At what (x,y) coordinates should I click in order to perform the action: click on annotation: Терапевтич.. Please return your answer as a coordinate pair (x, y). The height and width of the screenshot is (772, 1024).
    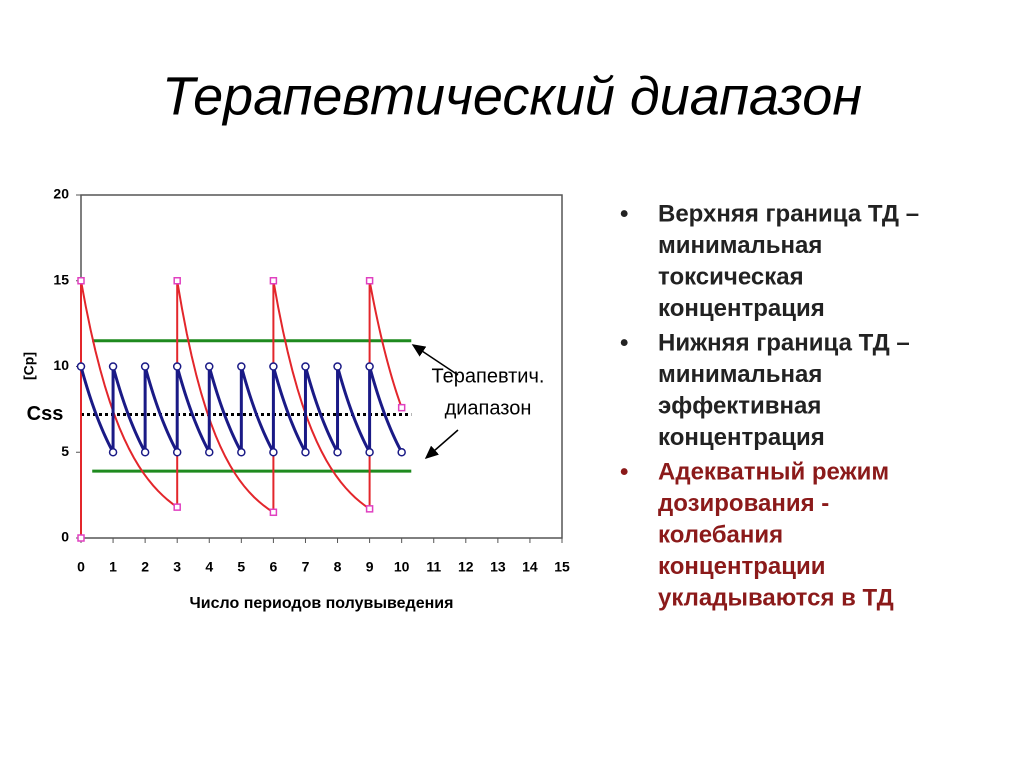
    Looking at the image, I should click on (488, 376).